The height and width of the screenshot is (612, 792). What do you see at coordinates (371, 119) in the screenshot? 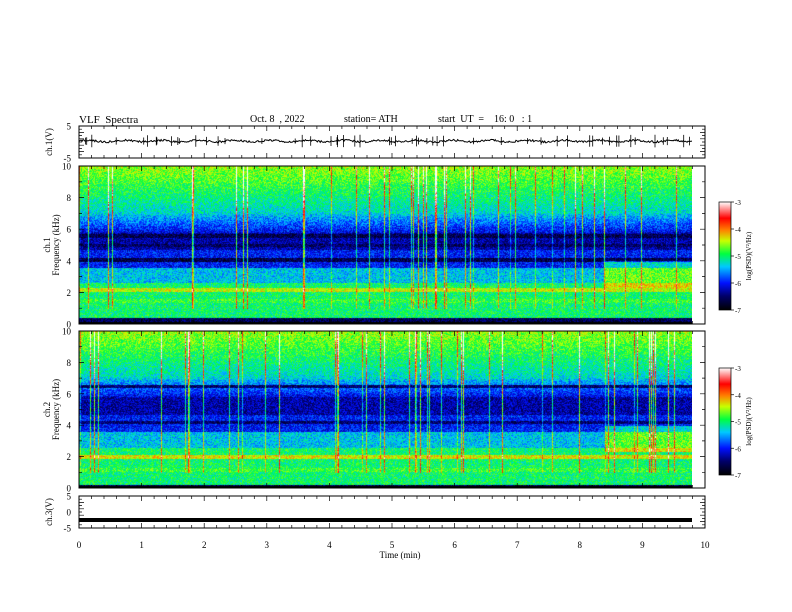
I see `station-label: station= ATH` at bounding box center [371, 119].